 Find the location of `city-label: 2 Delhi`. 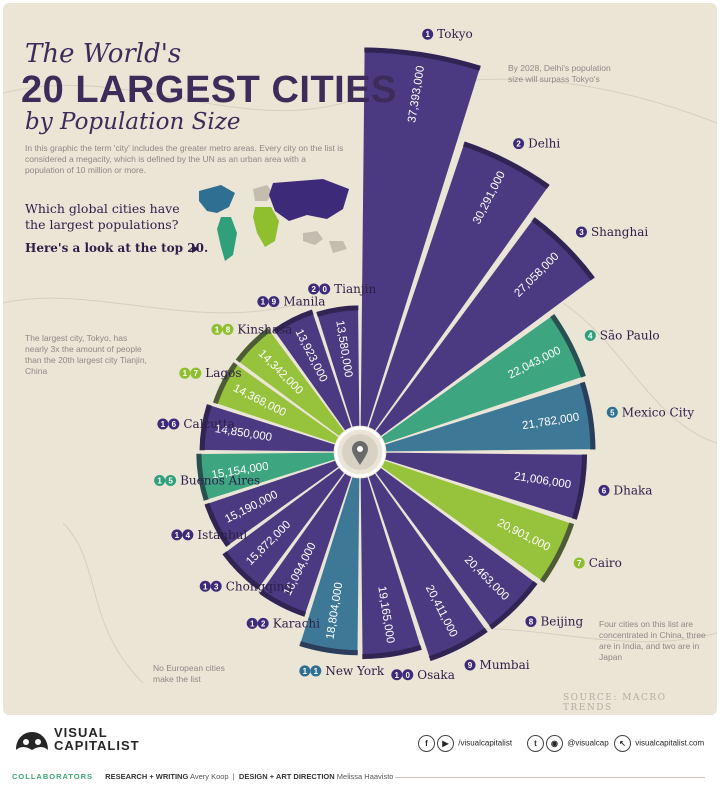

city-label: 2 Delhi is located at coordinates (536, 144).